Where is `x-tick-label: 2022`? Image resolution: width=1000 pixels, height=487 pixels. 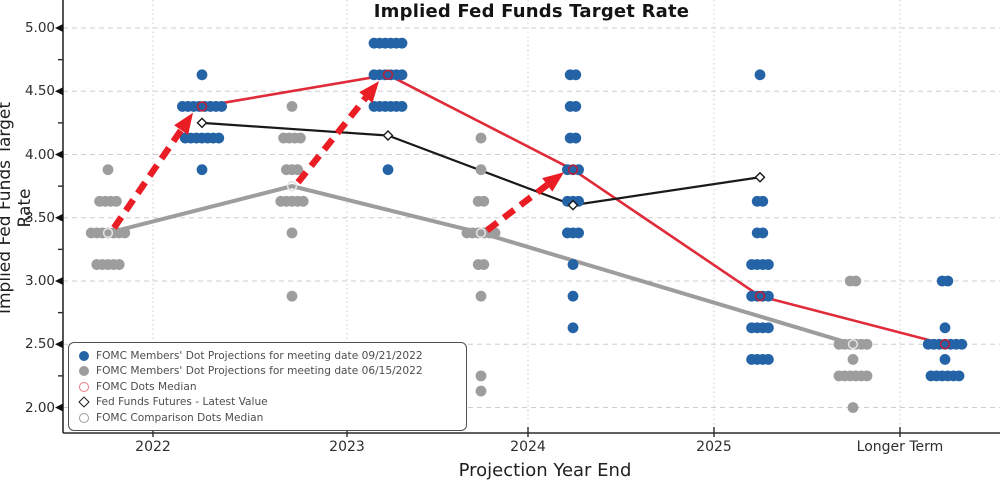
x-tick-label: 2022 is located at coordinates (153, 447).